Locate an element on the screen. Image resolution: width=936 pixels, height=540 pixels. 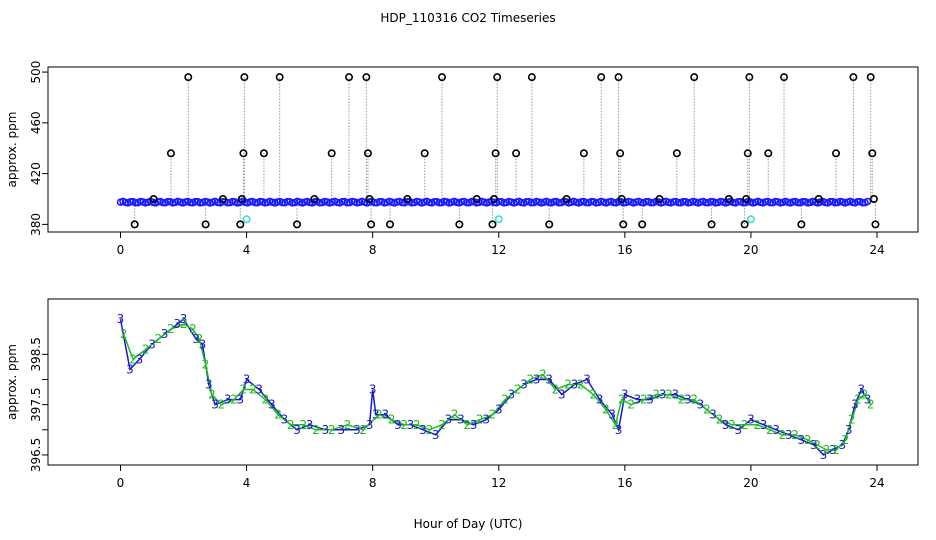
x-axis-label: Hour of Day (UTC) is located at coordinates (468, 524).